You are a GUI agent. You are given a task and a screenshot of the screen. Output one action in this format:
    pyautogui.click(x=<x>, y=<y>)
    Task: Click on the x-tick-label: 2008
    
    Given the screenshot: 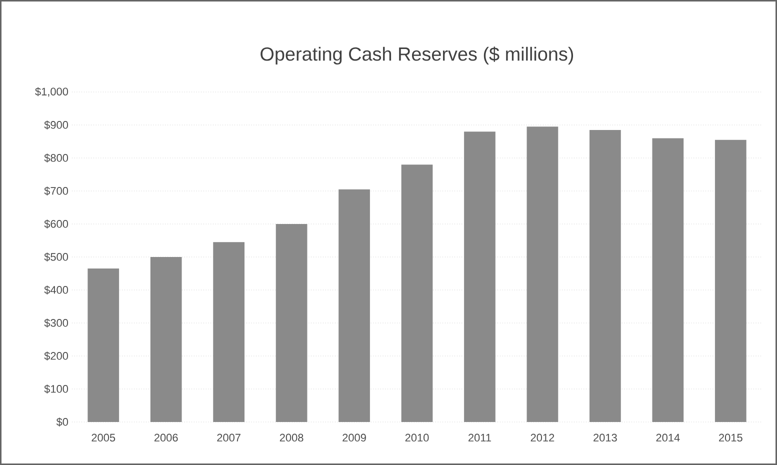 What is the action you would take?
    pyautogui.click(x=292, y=438)
    